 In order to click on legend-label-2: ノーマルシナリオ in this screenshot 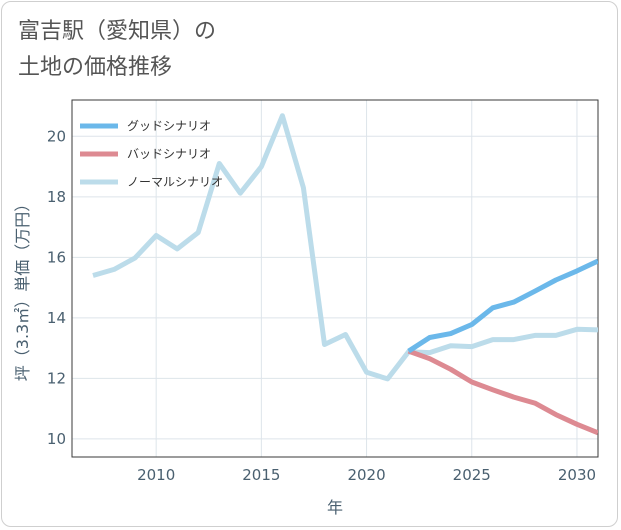, I will do `click(175, 182)`.